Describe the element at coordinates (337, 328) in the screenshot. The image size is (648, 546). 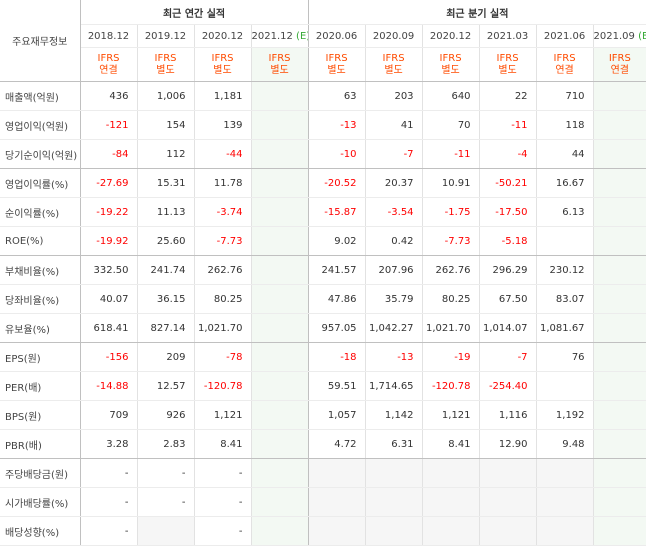
I see `quarter-value: 957.05` at that location.